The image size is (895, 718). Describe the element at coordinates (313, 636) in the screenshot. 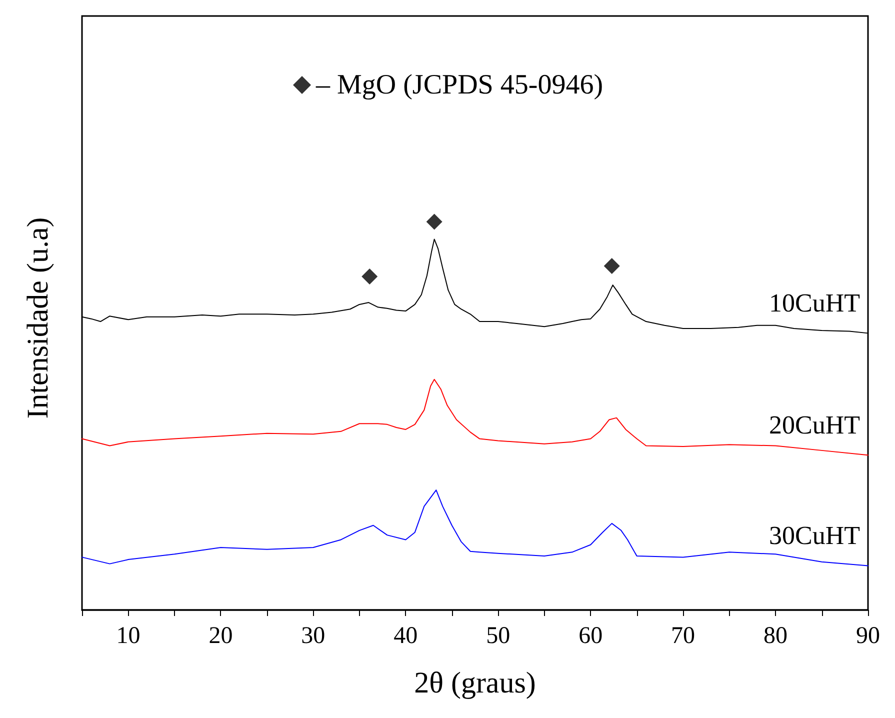

I see `x-tick-label: 30` at that location.